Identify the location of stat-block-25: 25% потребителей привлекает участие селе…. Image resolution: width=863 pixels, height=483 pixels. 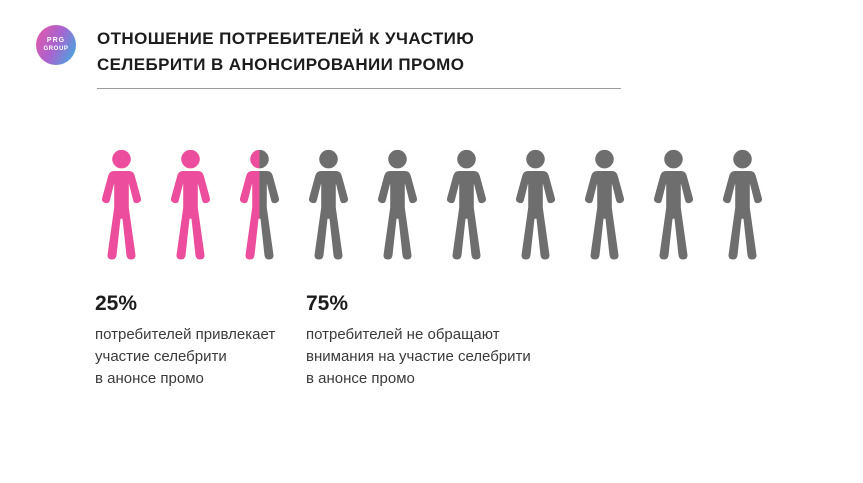
(185, 340).